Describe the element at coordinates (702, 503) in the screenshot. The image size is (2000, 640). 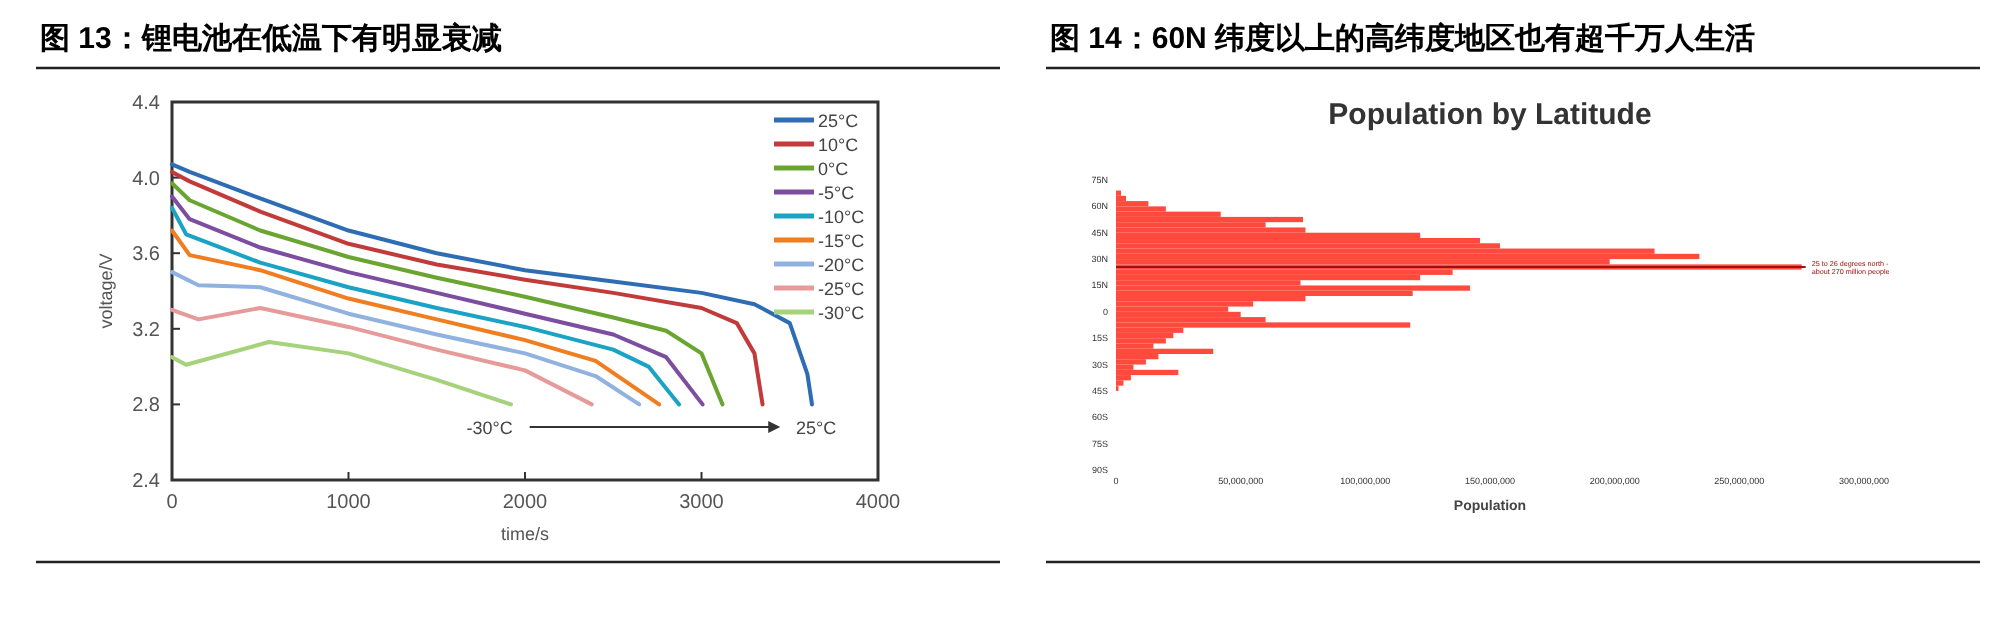
I see `x-tick-label: 3000` at that location.